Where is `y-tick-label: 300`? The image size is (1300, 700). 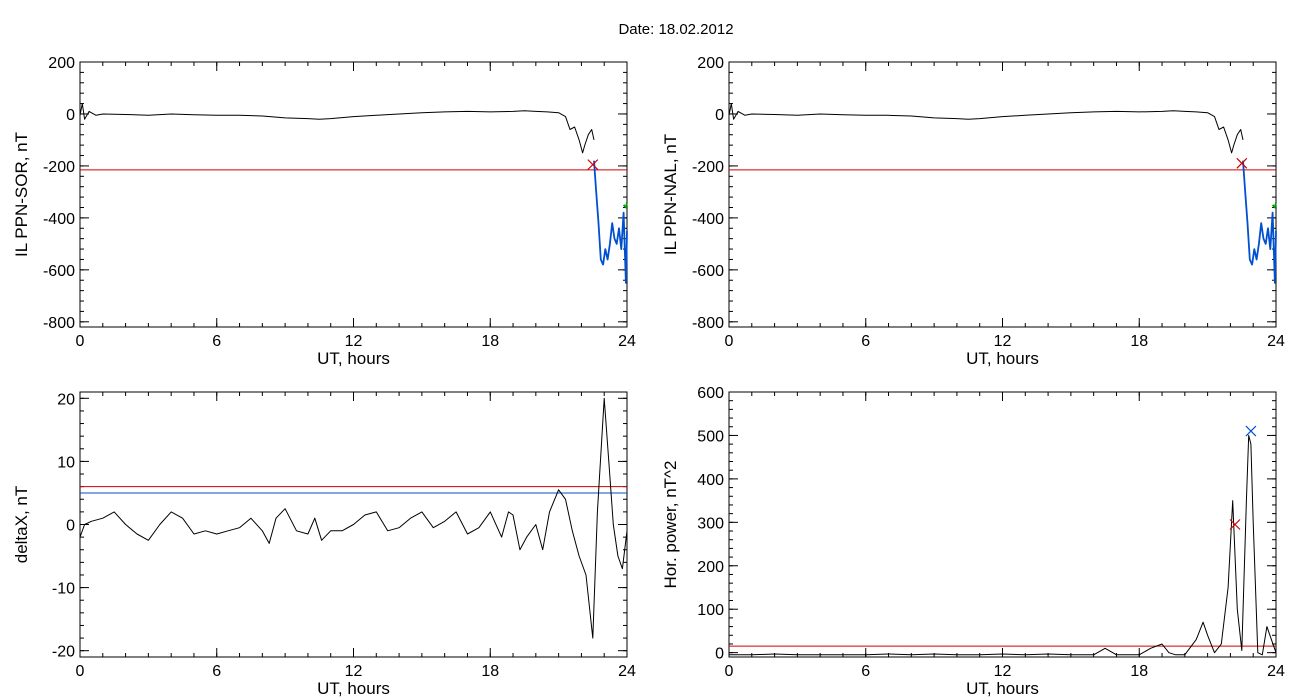
y-tick-label: 300 is located at coordinates (710, 523).